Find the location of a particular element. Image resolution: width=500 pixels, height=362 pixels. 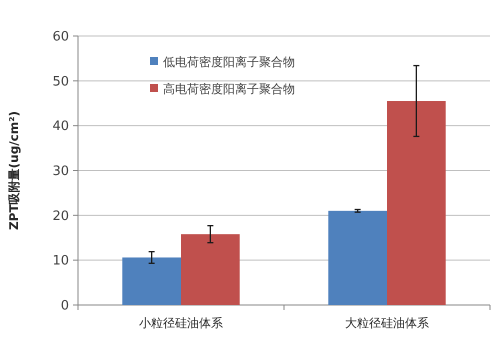

y-tick-label: 0 is located at coordinates (64, 306).